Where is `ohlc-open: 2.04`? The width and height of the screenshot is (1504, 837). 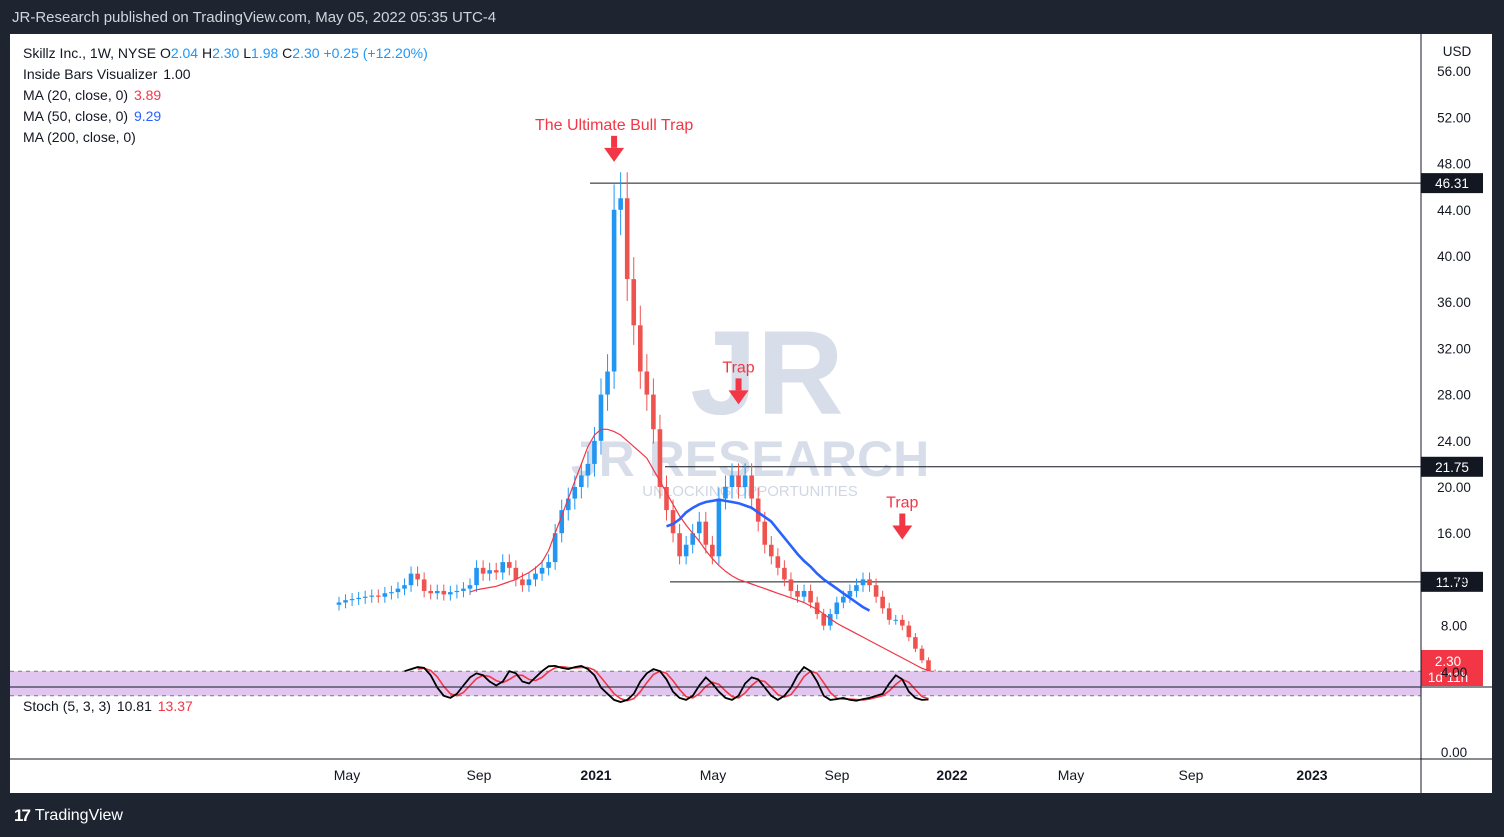 ohlc-open: 2.04 is located at coordinates (184, 53).